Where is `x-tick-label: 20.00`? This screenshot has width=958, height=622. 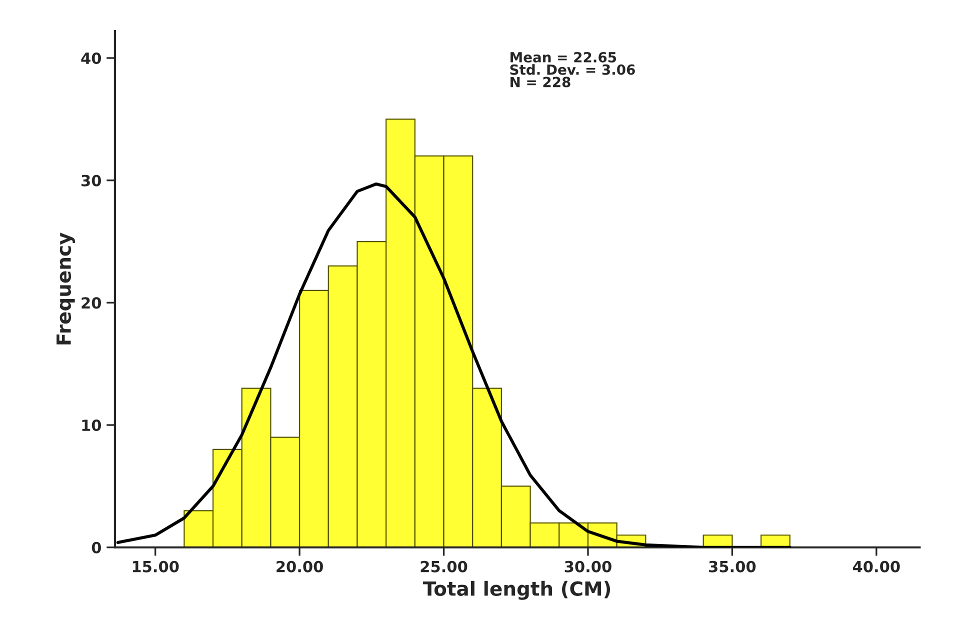 x-tick-label: 20.00 is located at coordinates (299, 566).